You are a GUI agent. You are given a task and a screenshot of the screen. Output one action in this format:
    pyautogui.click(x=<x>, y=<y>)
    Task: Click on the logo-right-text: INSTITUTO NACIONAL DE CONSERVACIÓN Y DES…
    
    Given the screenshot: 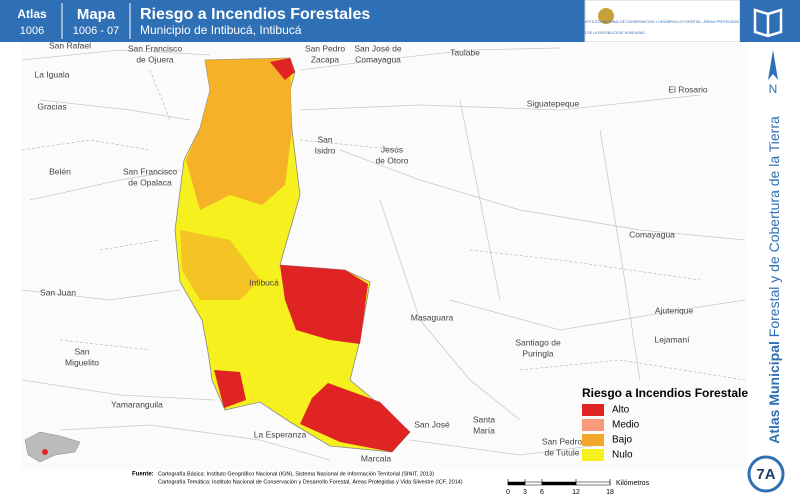 What is the action you would take?
    pyautogui.click(x=680, y=21)
    